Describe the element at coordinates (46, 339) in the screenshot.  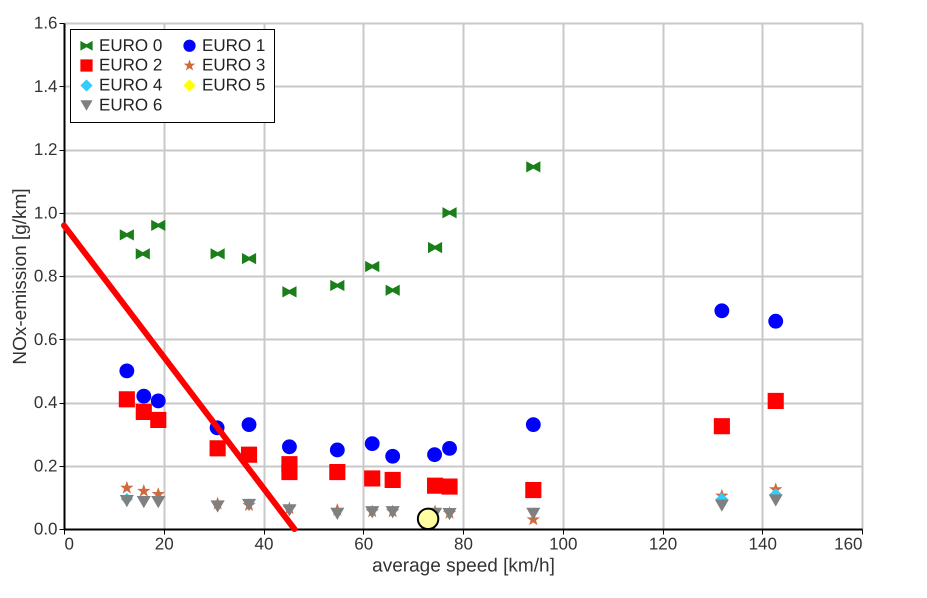
I see `y-tick-label: 0.6` at that location.